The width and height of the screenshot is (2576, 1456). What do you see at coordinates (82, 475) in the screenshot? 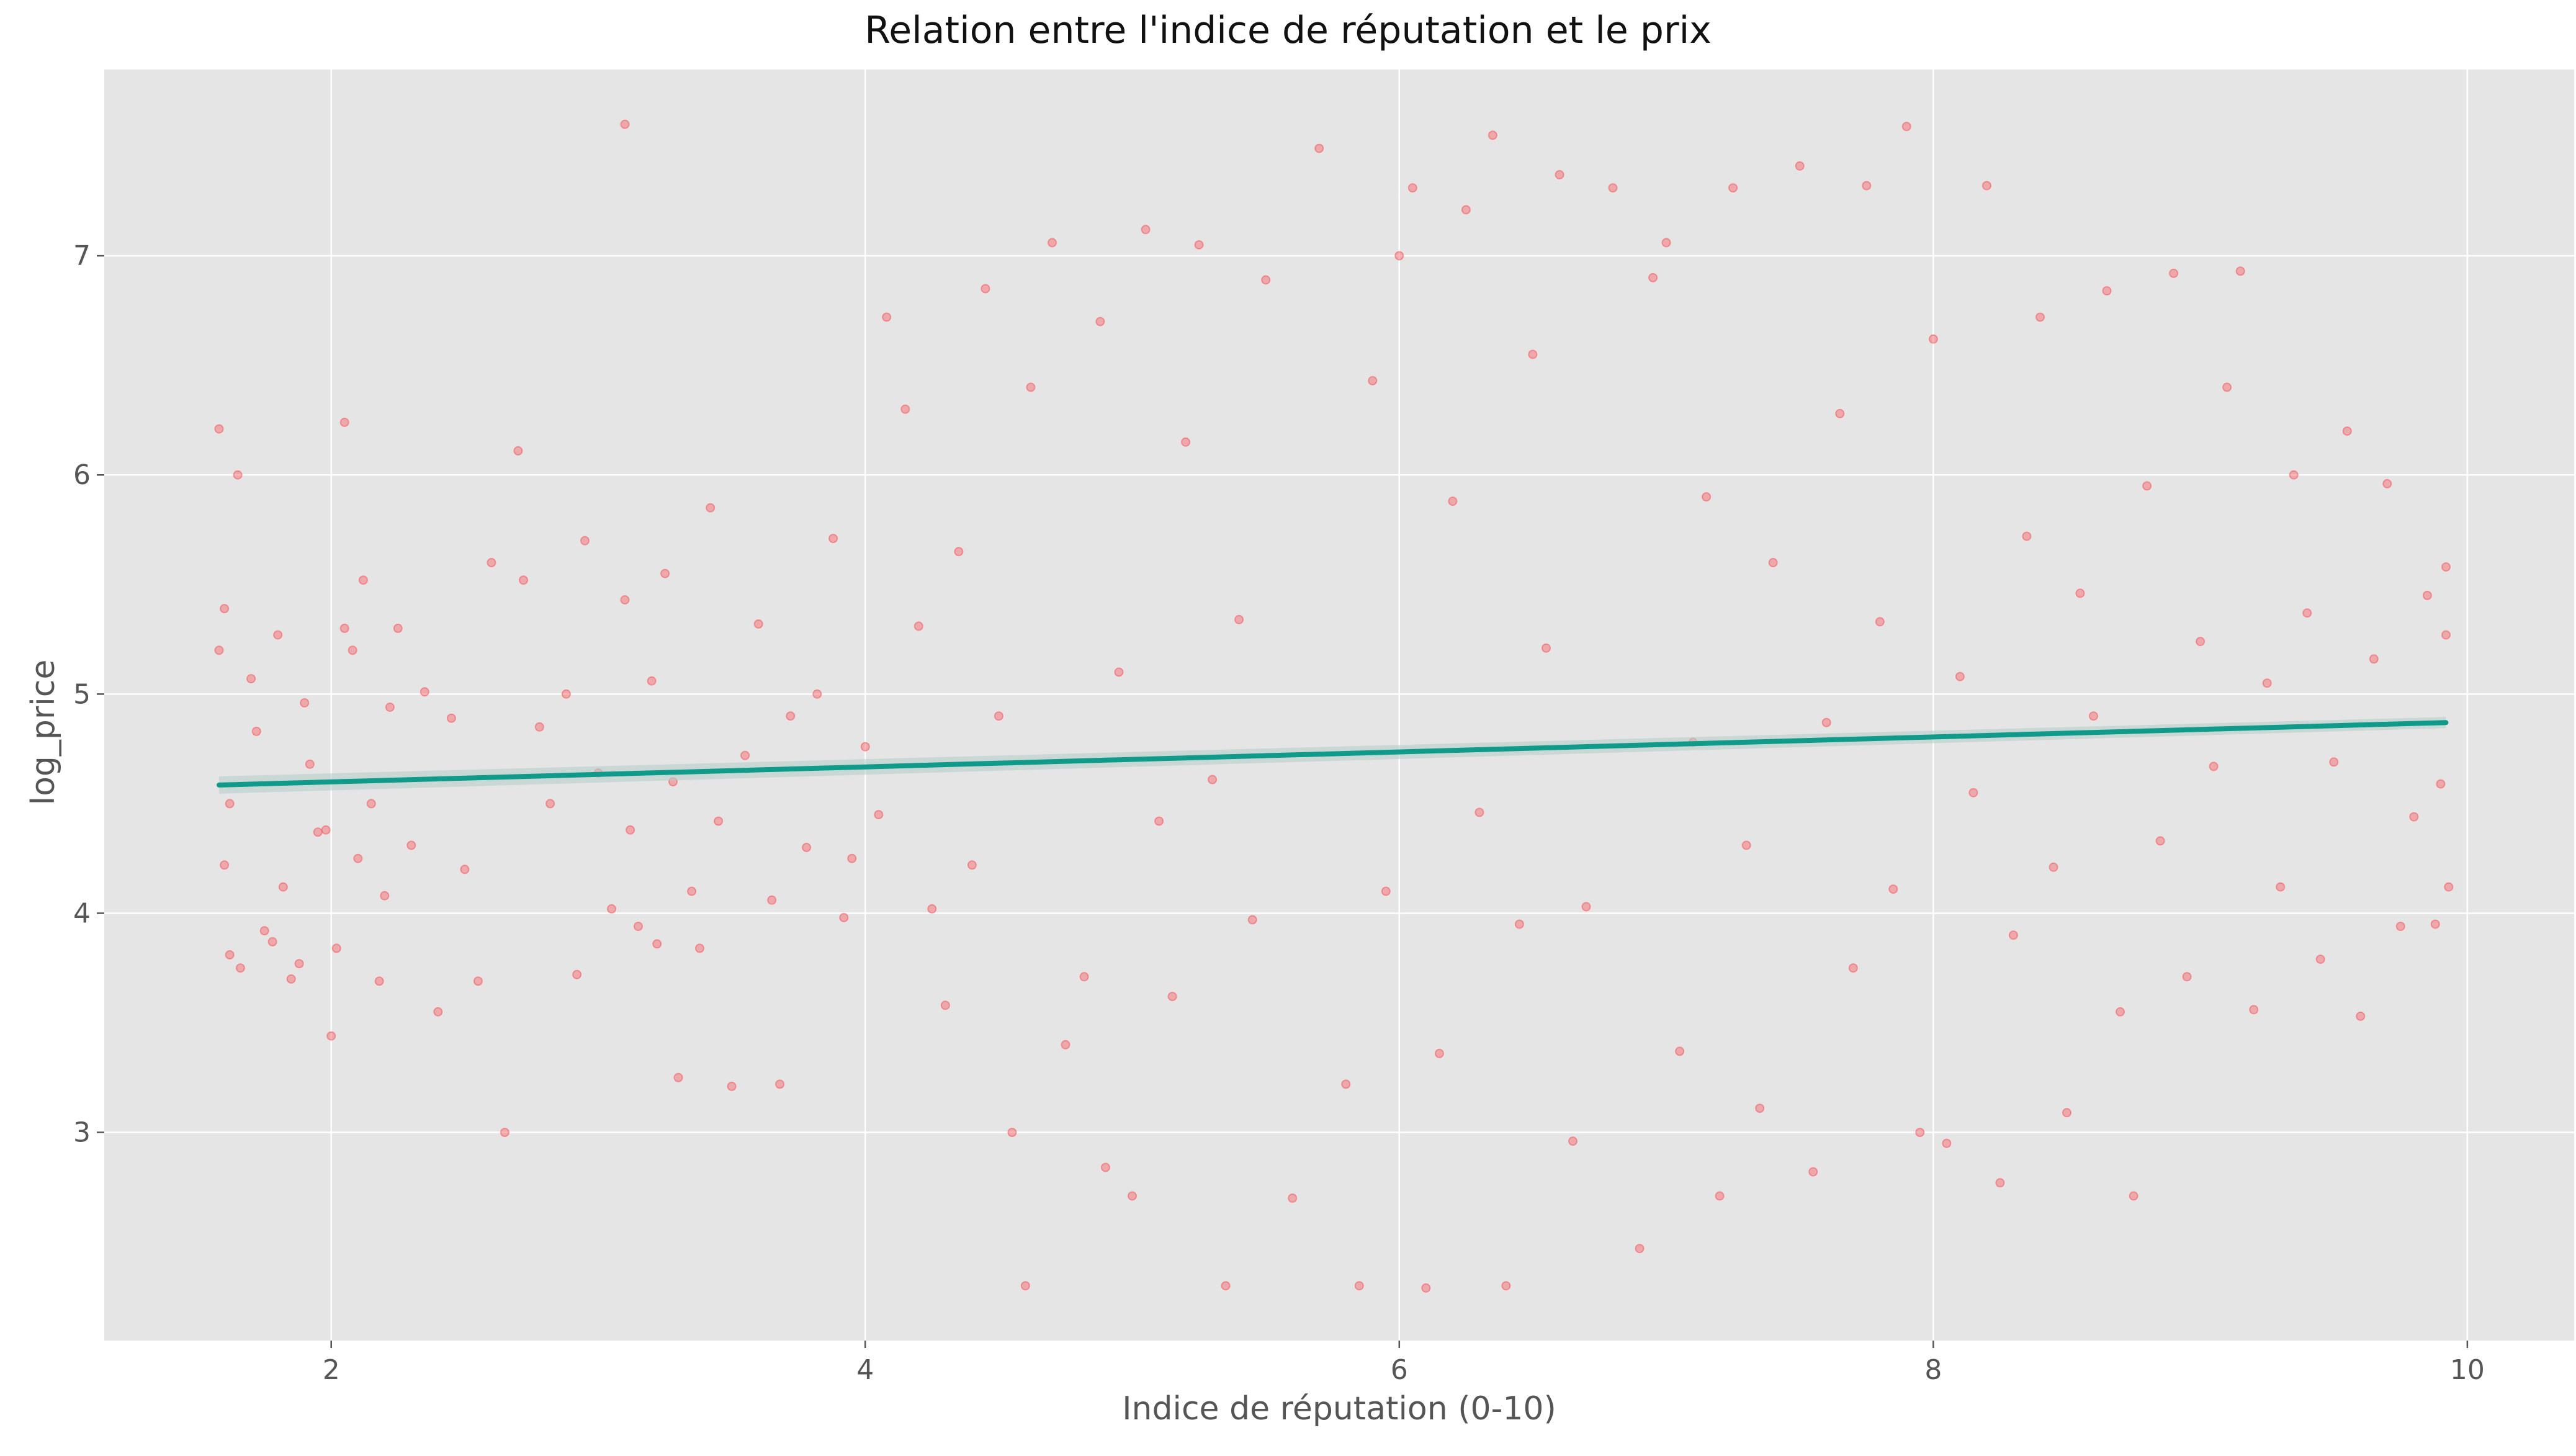
I see `y-tick-label: 6` at bounding box center [82, 475].